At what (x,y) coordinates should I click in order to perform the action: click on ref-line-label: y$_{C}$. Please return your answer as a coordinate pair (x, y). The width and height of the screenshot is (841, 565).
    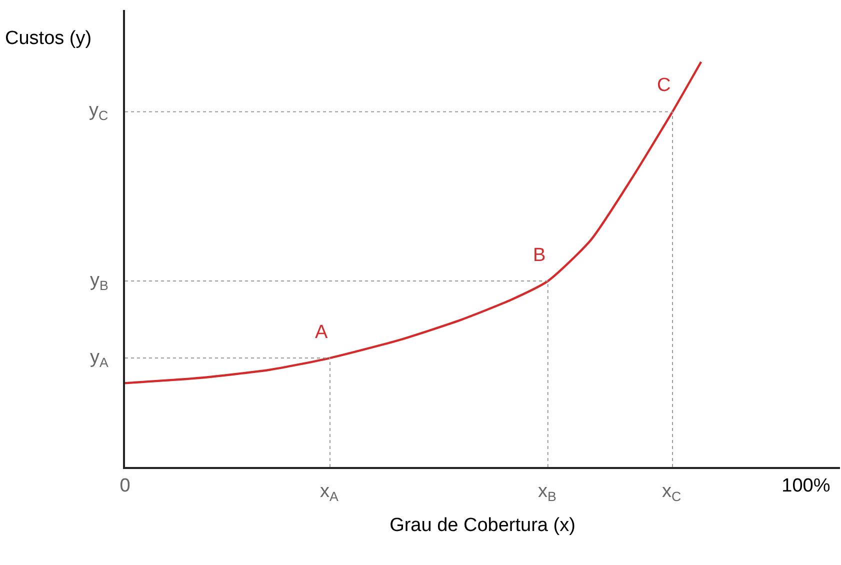
    Looking at the image, I should click on (98, 111).